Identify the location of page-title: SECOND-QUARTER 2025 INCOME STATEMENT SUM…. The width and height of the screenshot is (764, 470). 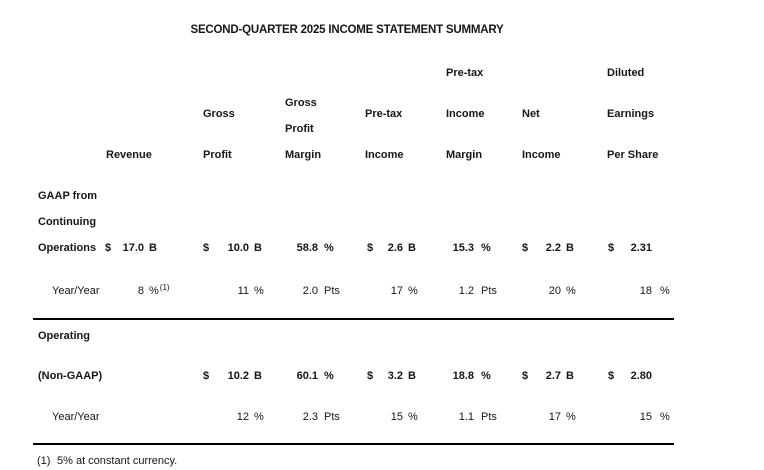
(347, 30).